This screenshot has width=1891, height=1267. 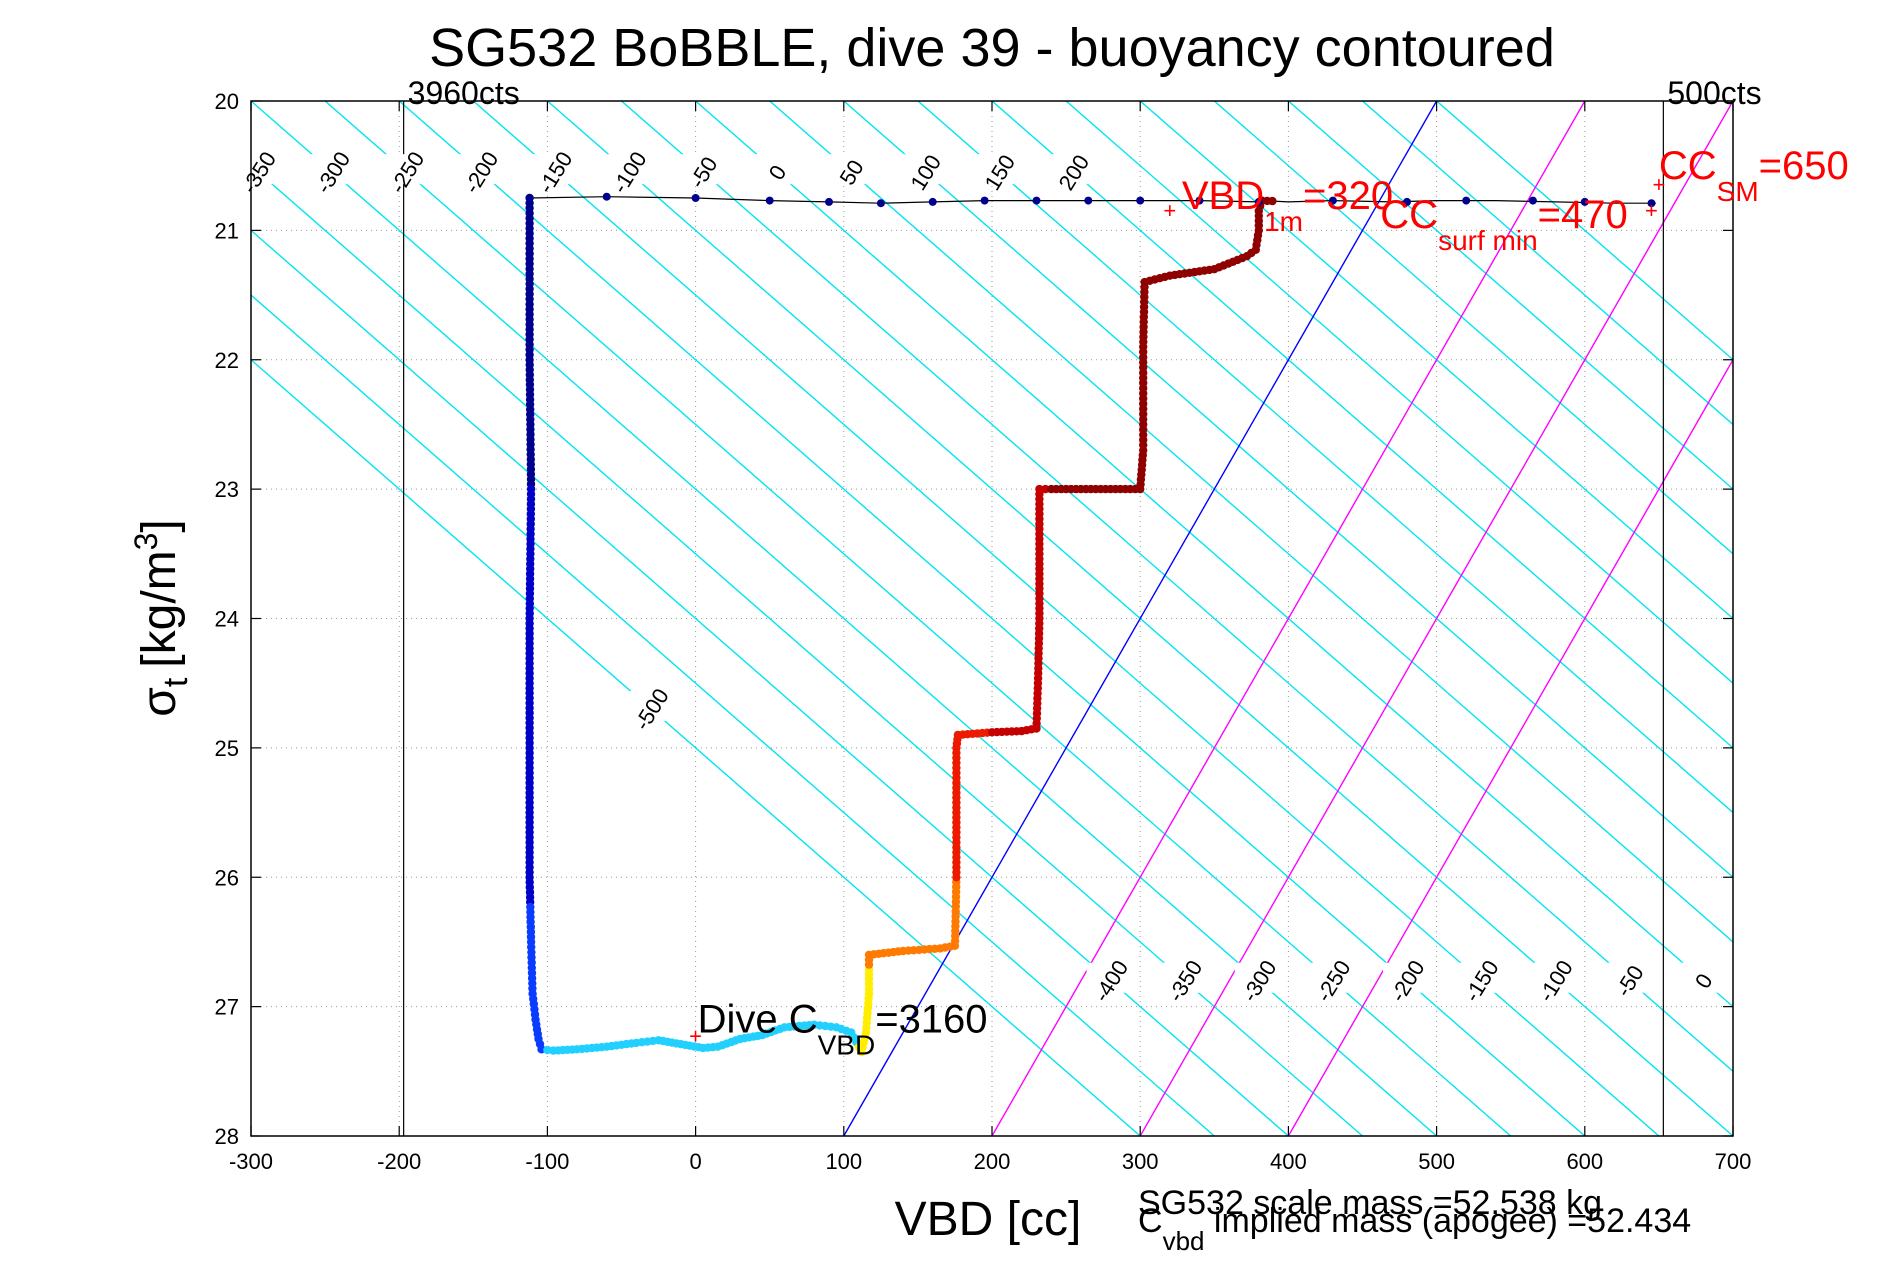 I want to click on count-marker-label: 500cts, so click(x=1714, y=93).